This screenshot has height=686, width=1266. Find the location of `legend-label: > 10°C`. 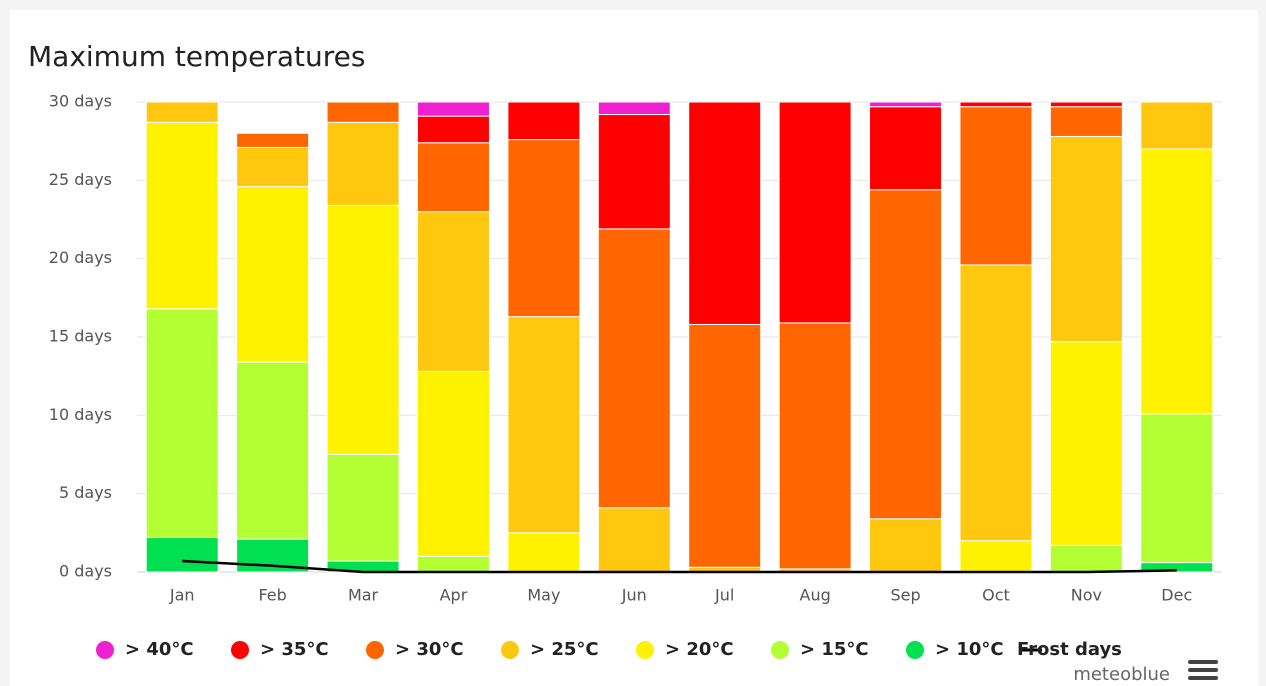

legend-label: > 10°C is located at coordinates (969, 649).